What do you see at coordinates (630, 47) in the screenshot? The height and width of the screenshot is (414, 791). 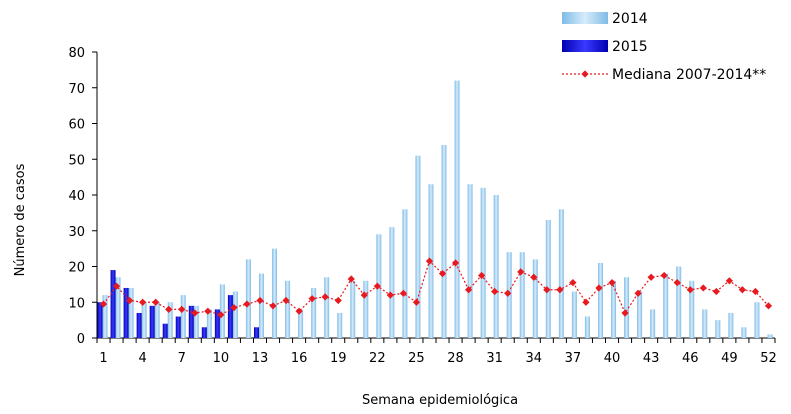 I see `legend-label: 2015` at bounding box center [630, 47].